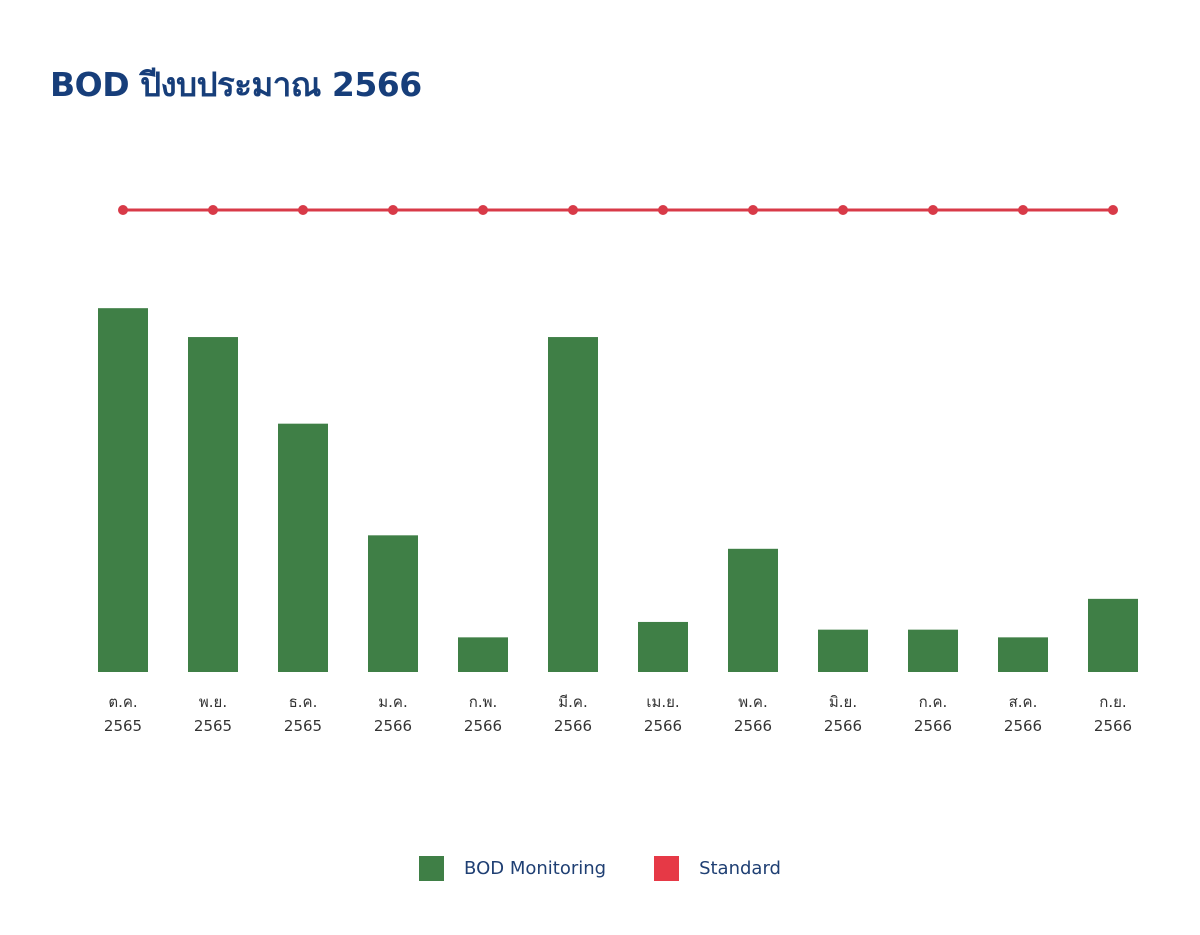 The image size is (1200, 935). What do you see at coordinates (740, 868) in the screenshot?
I see `legend-label-standard: Standard` at bounding box center [740, 868].